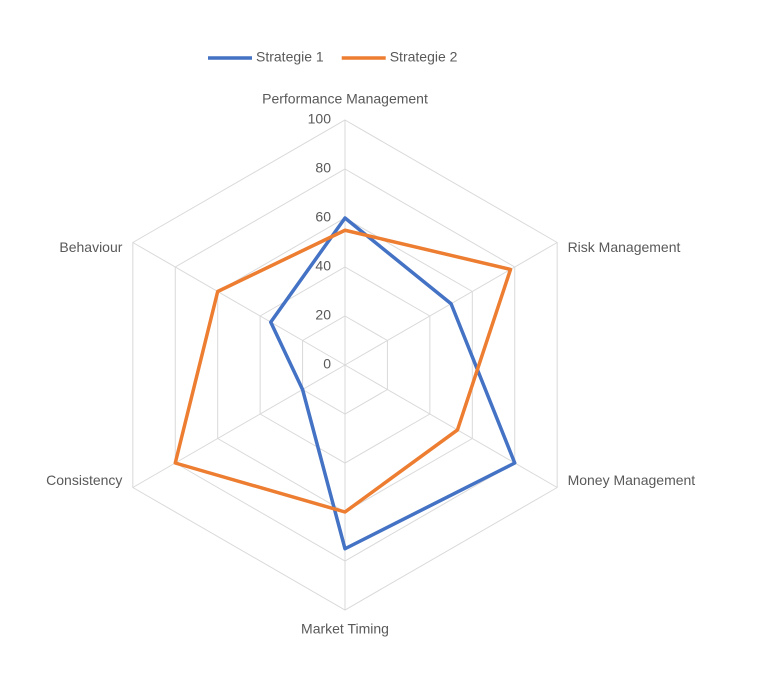 The image size is (761, 679). I want to click on r-tick-label: 100, so click(320, 119).